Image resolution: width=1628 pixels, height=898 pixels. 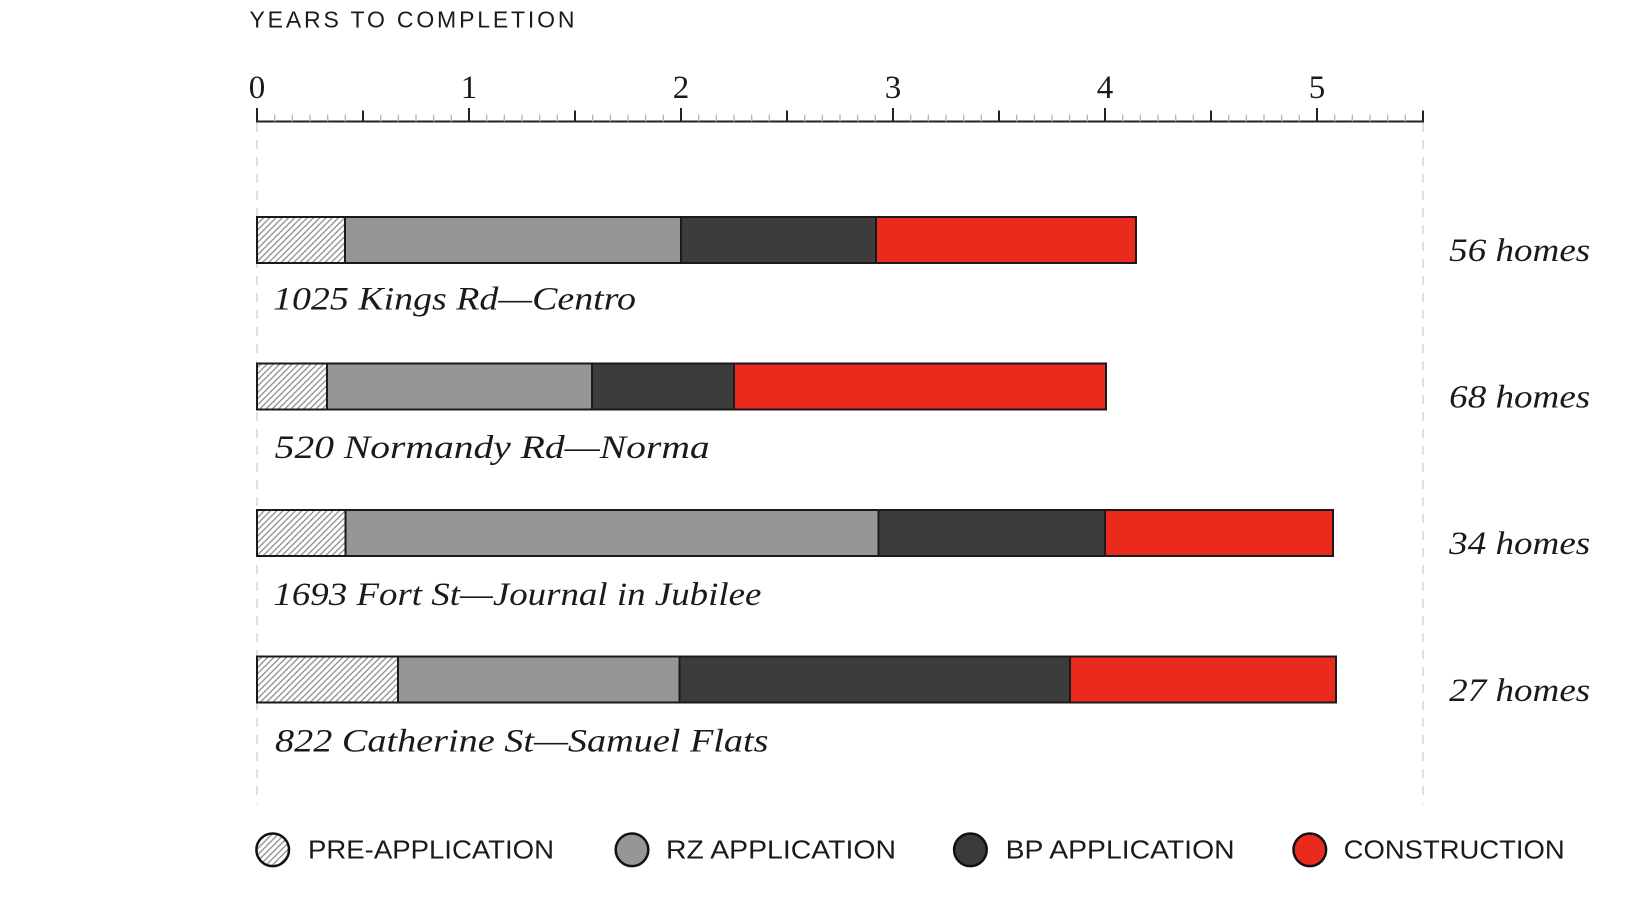 What do you see at coordinates (1519, 398) in the screenshot?
I see `svg-text: 68 homes` at bounding box center [1519, 398].